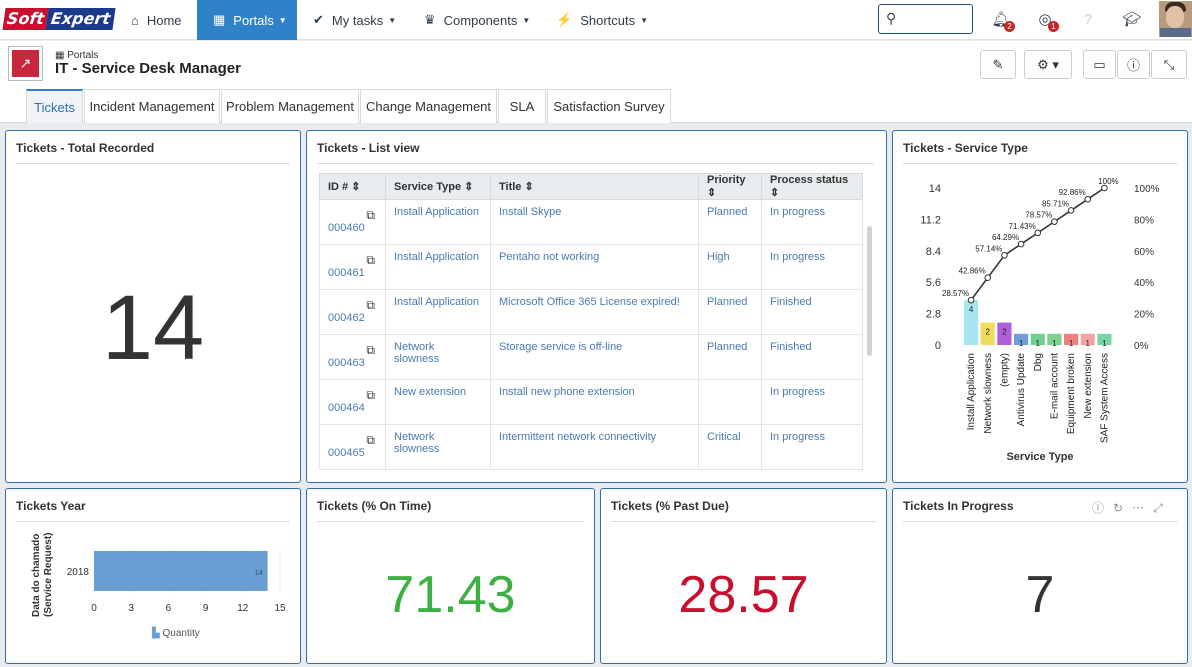 The image size is (1192, 667). I want to click on tab-problem-management: Problem Management, so click(290, 106).